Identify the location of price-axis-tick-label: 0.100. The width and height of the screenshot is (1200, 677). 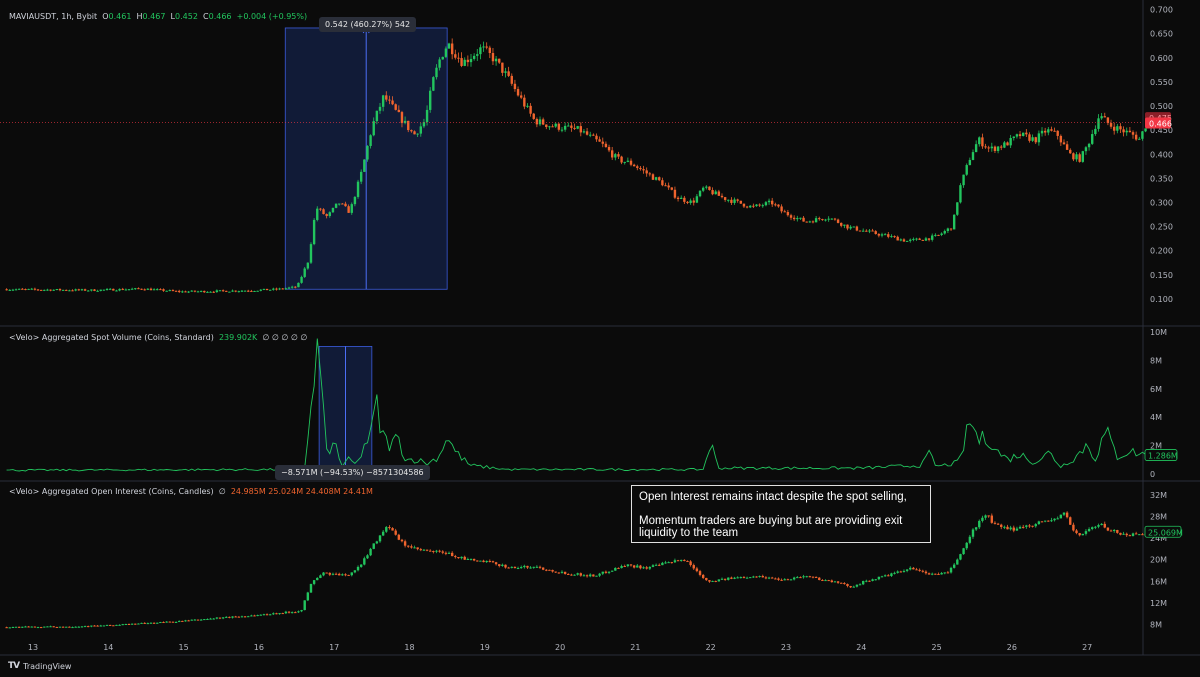
(1161, 299).